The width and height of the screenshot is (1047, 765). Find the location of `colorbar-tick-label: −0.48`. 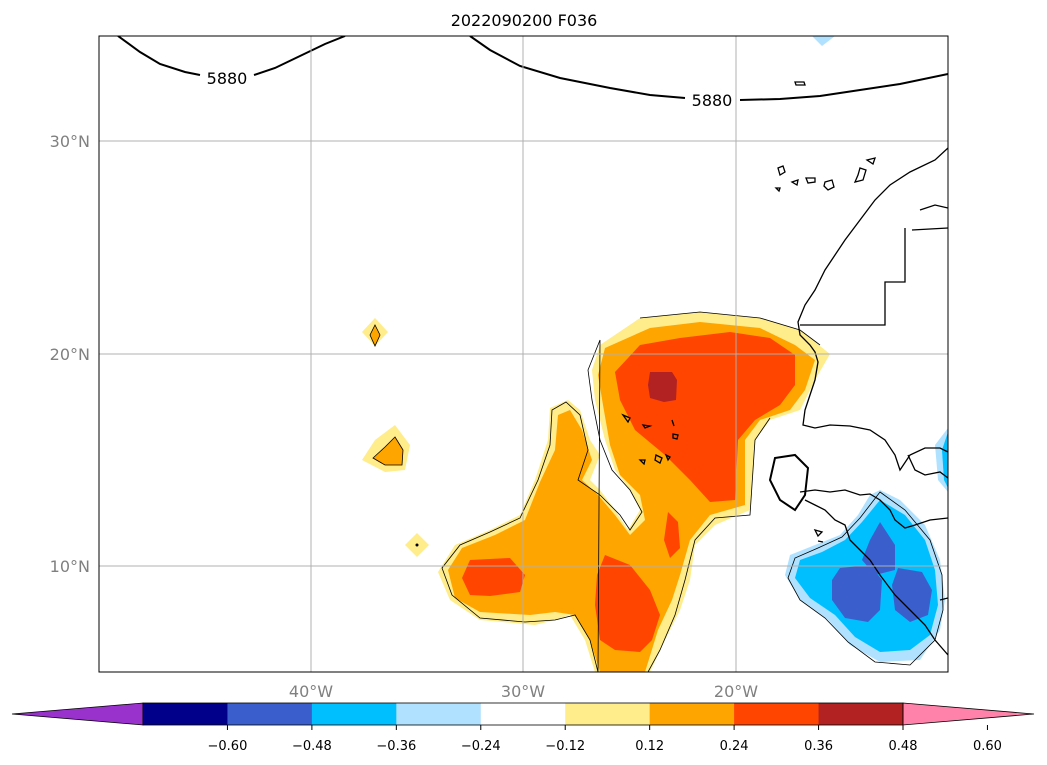

colorbar-tick-label: −0.48 is located at coordinates (312, 746).